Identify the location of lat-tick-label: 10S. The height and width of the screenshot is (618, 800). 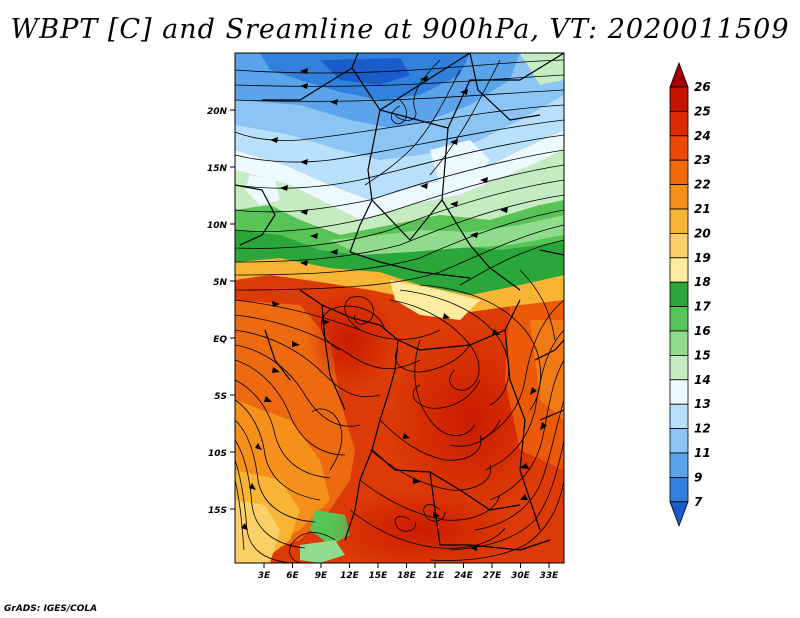
(217, 454).